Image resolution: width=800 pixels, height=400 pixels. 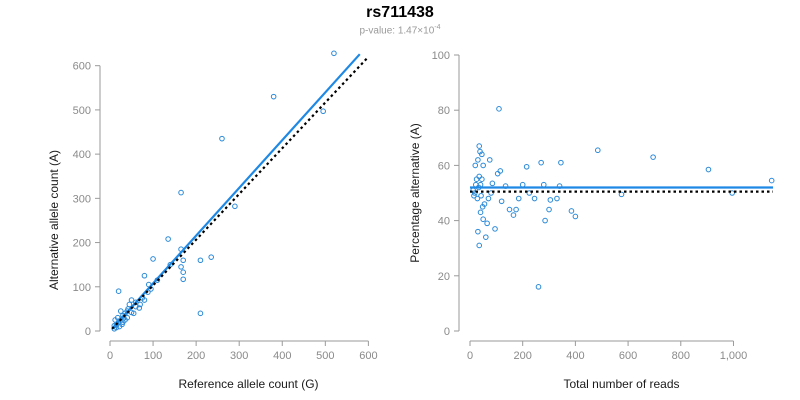 What do you see at coordinates (82, 244) in the screenshot?
I see `y-tick-label: 200` at bounding box center [82, 244].